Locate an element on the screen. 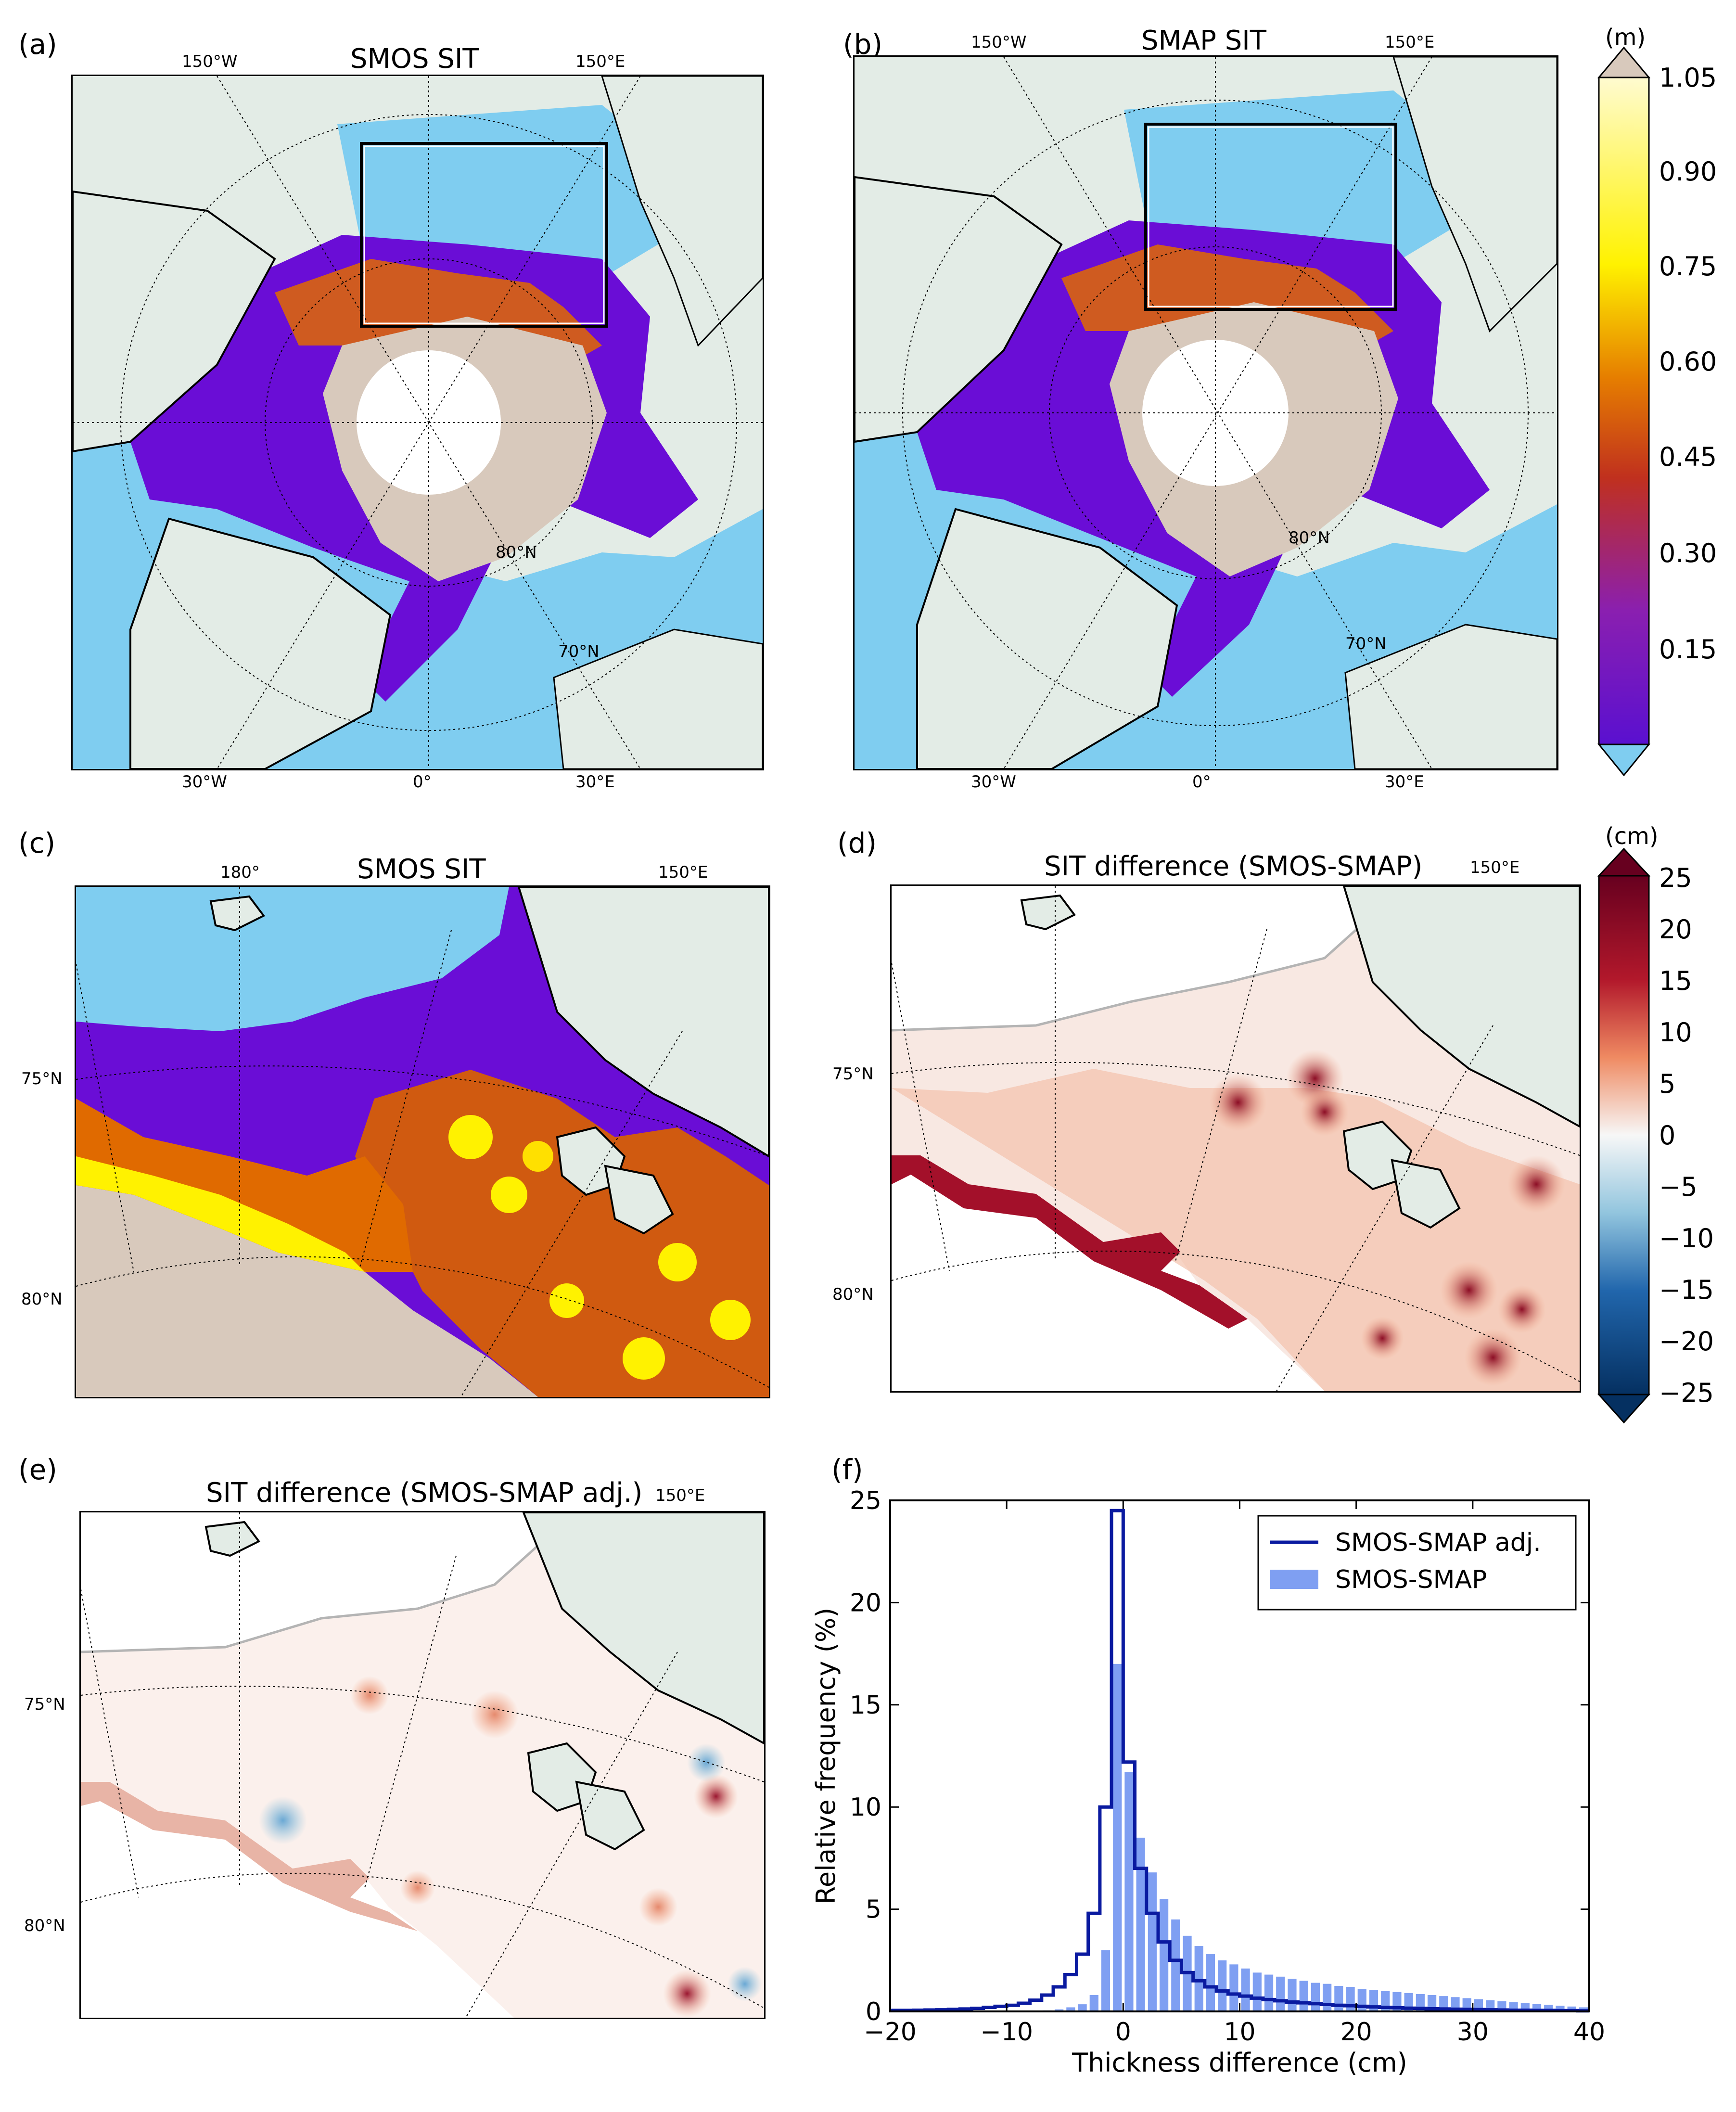 The width and height of the screenshot is (1736, 2112). panel-letter-a: (a) is located at coordinates (37, 44).